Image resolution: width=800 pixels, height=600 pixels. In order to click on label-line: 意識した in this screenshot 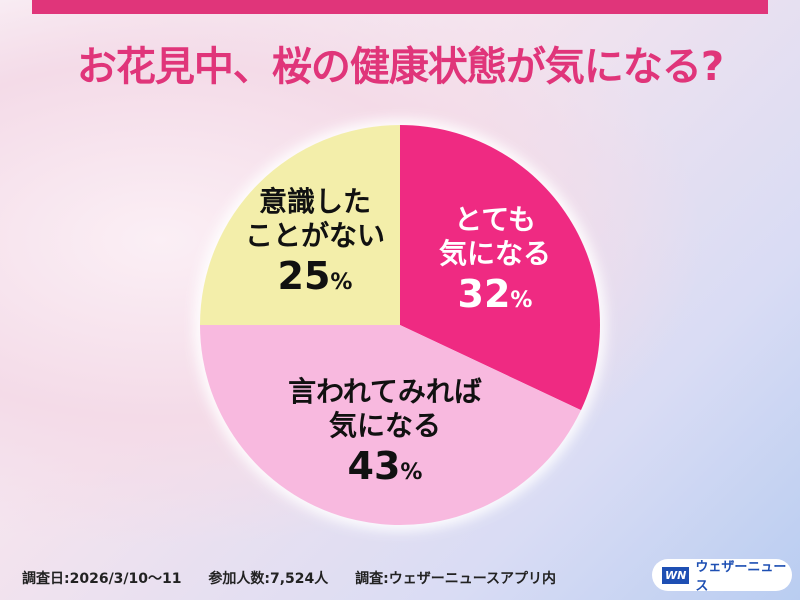, I will do `click(314, 201)`.